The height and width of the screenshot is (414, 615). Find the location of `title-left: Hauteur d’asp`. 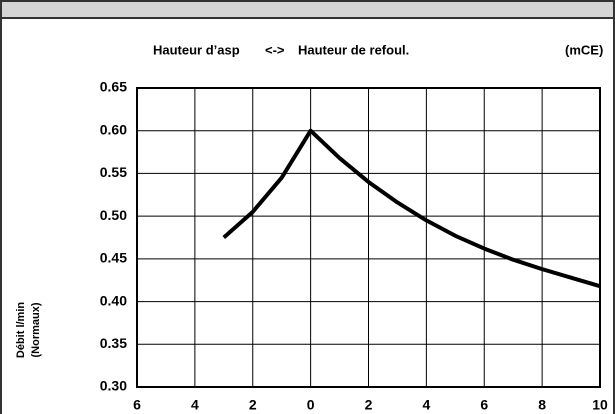

title-left: Hauteur d’asp is located at coordinates (196, 49).